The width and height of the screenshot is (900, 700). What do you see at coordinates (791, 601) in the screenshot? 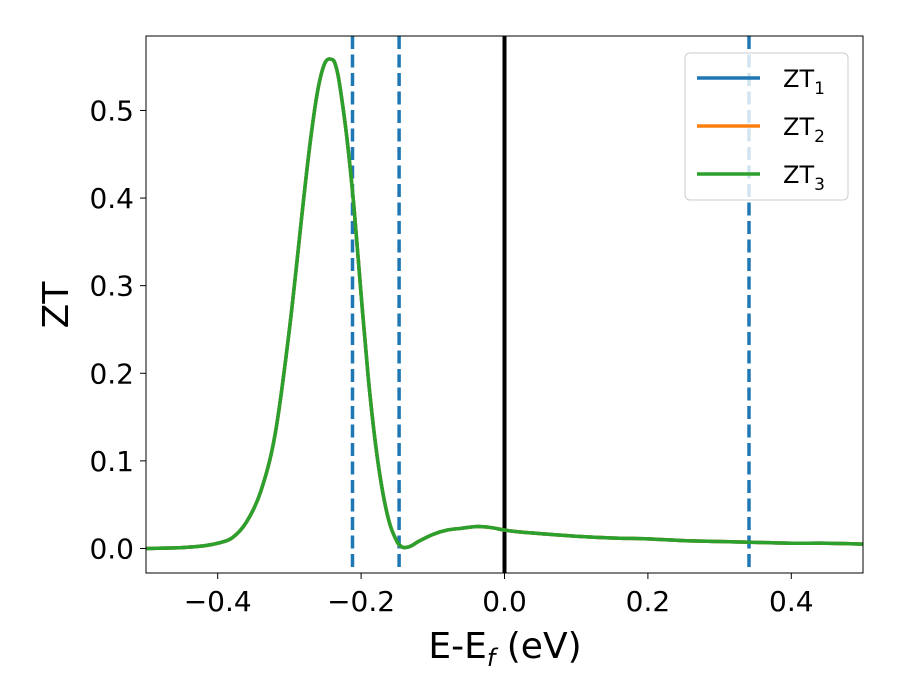
I see `x-tick-label: 0.4` at bounding box center [791, 601].